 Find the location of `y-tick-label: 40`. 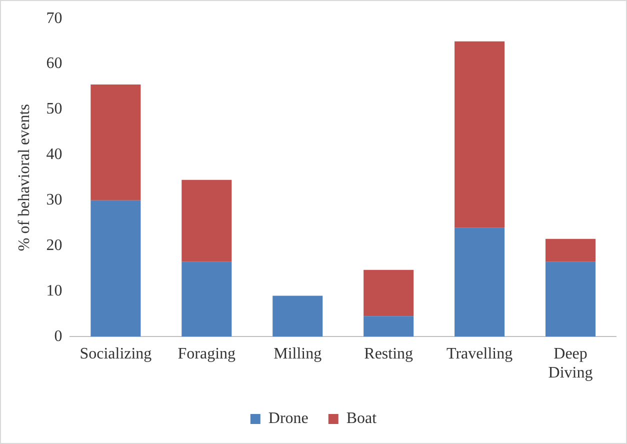

y-tick-label: 40 is located at coordinates (54, 155).